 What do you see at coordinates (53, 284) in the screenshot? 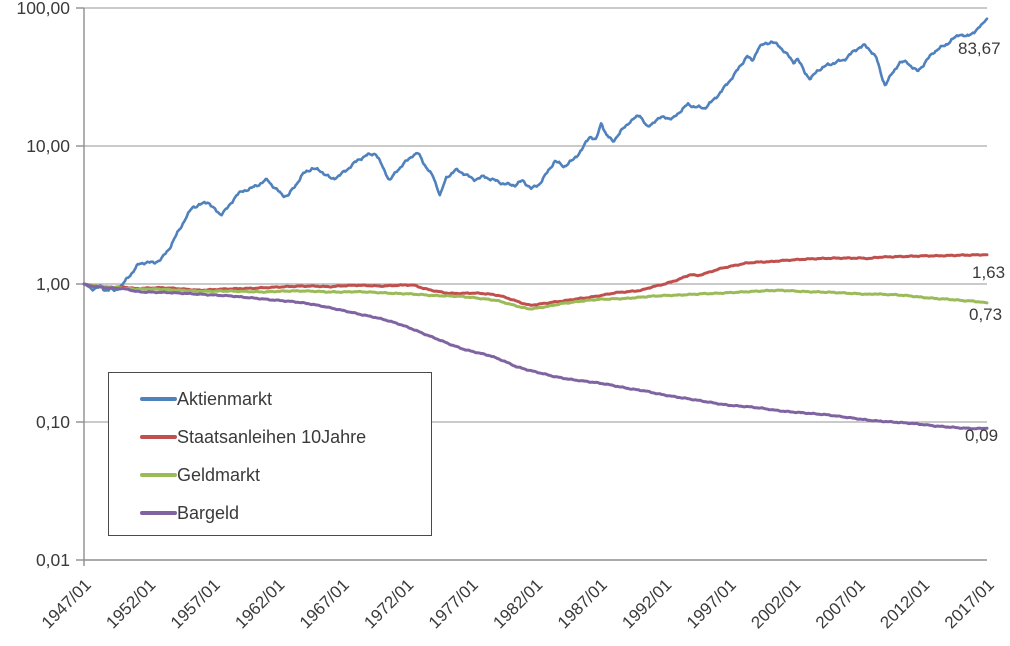
I see `y-tick-label: 1,00` at bounding box center [53, 284].